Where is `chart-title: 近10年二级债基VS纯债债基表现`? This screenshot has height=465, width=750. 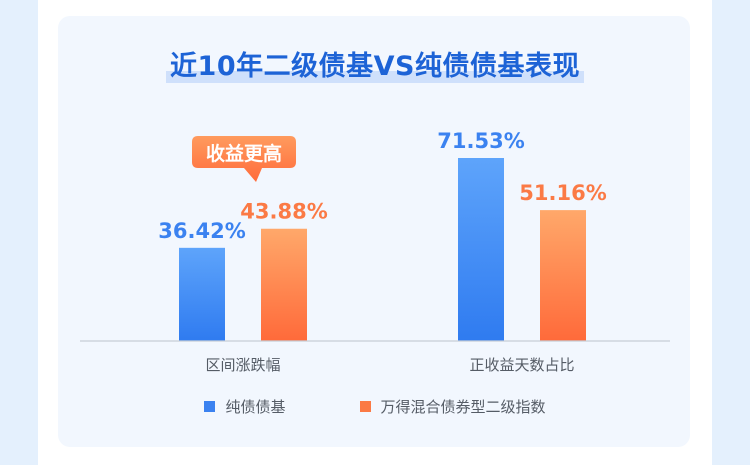 chart-title: 近10年二级债基VS纯债债基表现 is located at coordinates (375, 63).